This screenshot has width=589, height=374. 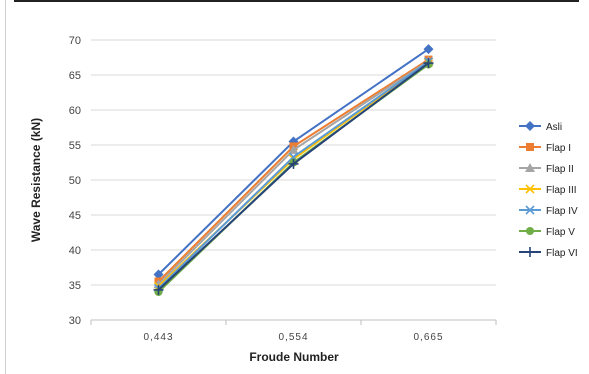 What do you see at coordinates (5, 187) in the screenshot?
I see `left-border-line` at bounding box center [5, 187].